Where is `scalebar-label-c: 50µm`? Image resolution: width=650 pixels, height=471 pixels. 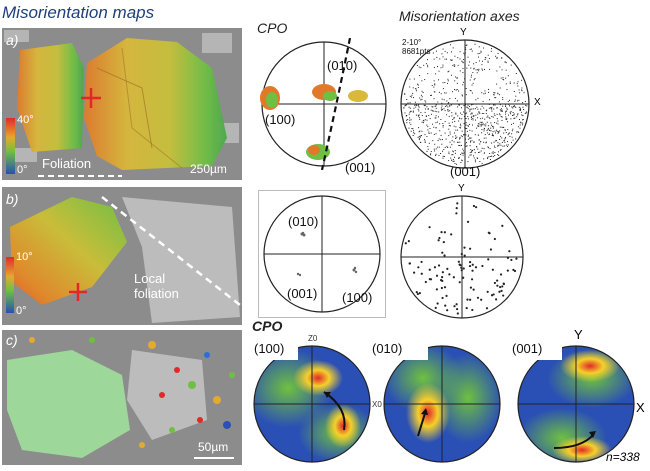
scalebar-label-c: 50µm is located at coordinates (213, 447).